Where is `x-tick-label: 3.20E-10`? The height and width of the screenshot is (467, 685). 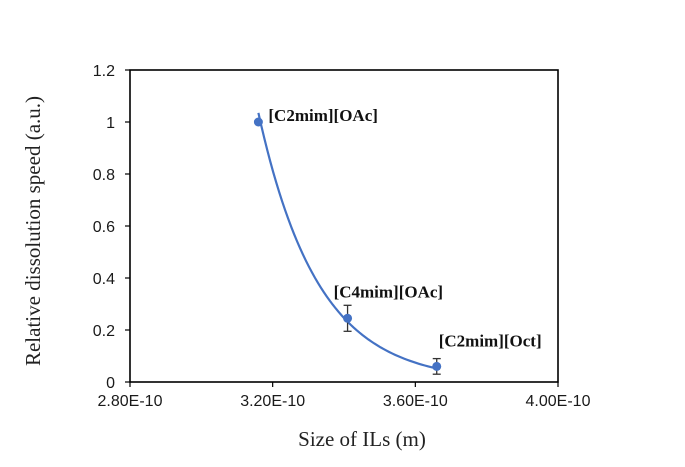 x-tick-label: 3.20E-10 is located at coordinates (272, 401).